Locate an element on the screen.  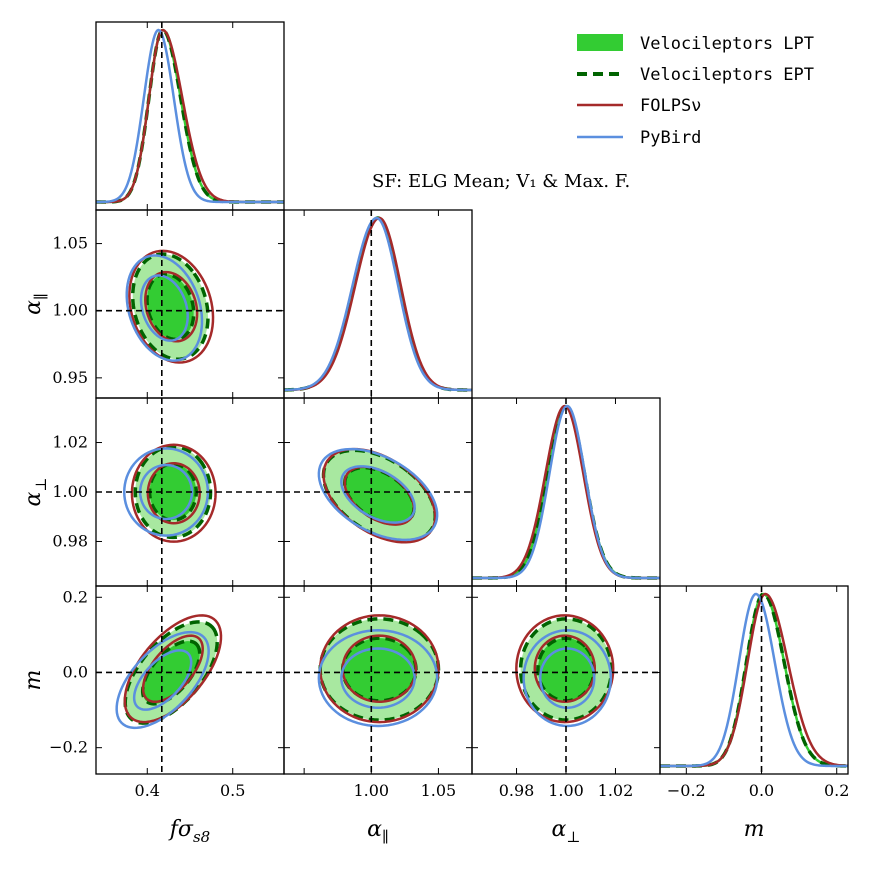
x-tick-label: 0.5 is located at coordinates (232, 790).